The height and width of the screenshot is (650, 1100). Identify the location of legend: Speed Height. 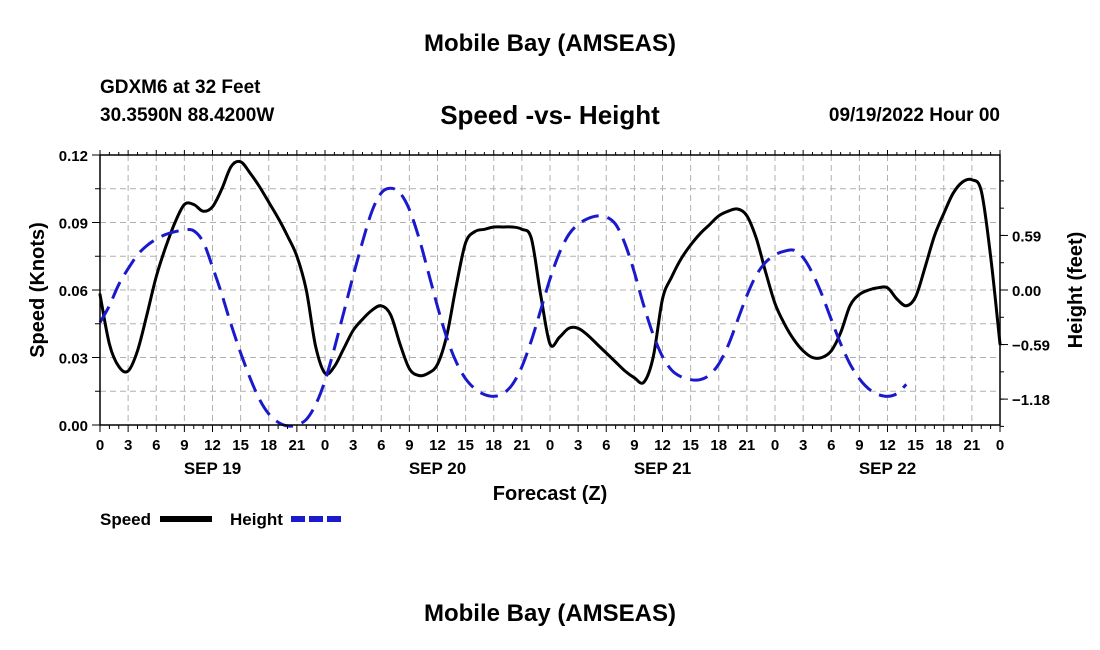
(221, 519).